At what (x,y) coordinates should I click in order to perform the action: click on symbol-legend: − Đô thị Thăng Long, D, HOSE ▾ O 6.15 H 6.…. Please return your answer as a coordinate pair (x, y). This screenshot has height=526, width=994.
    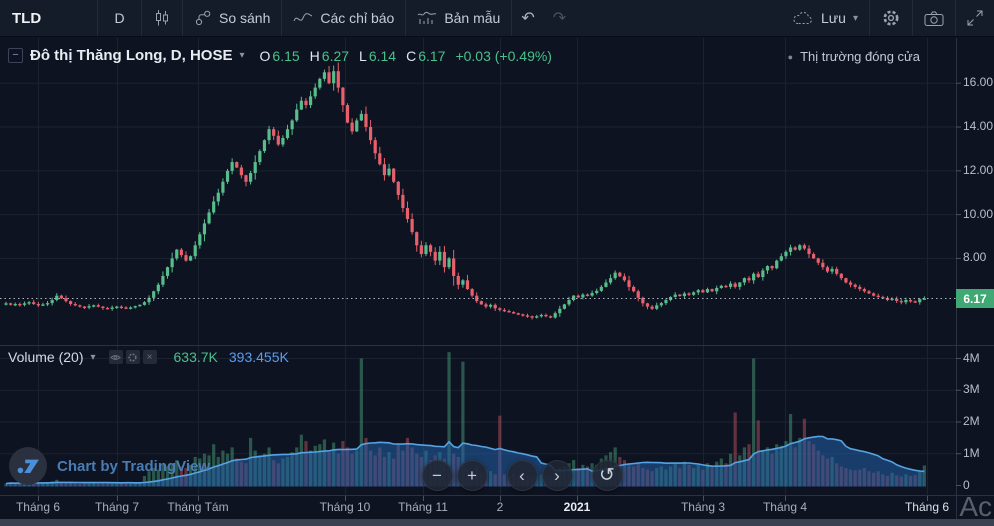
    Looking at the image, I should click on (280, 55).